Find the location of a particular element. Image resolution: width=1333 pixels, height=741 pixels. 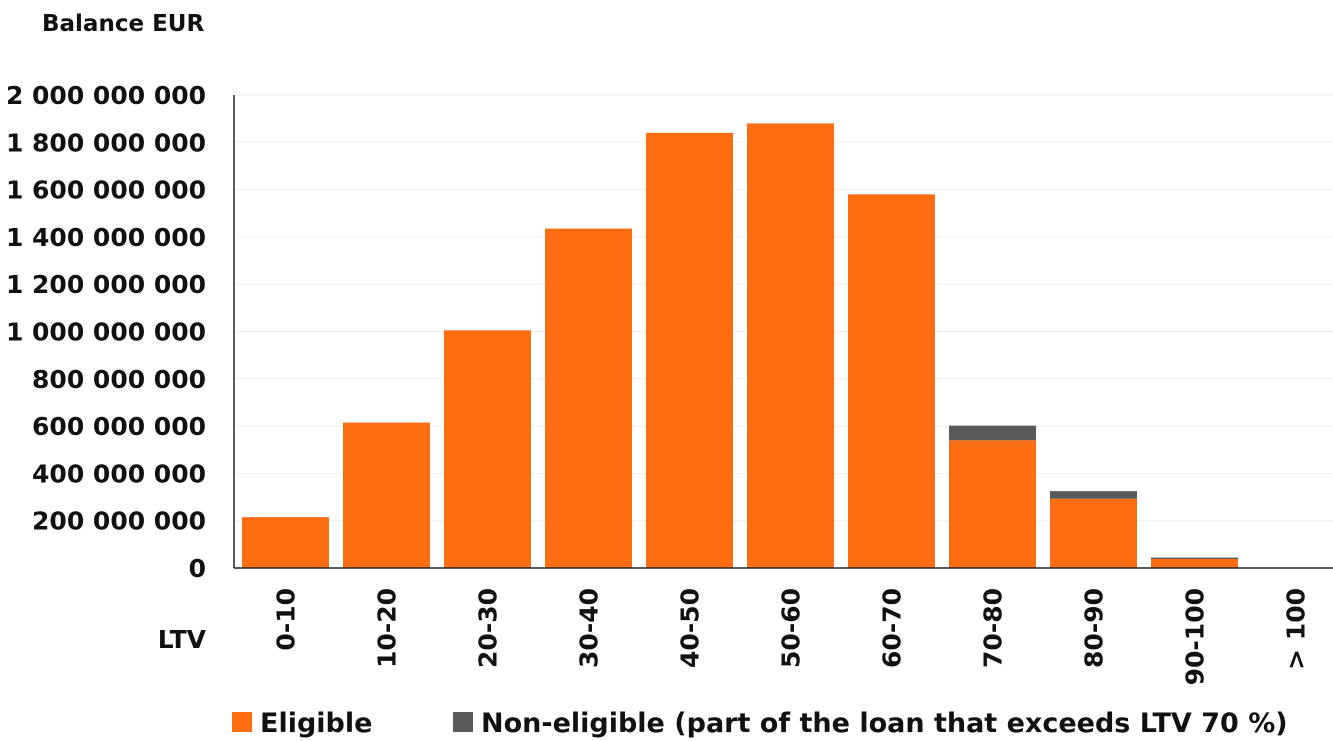

y-tick-label: 1 000 000 000 is located at coordinates (106, 332).